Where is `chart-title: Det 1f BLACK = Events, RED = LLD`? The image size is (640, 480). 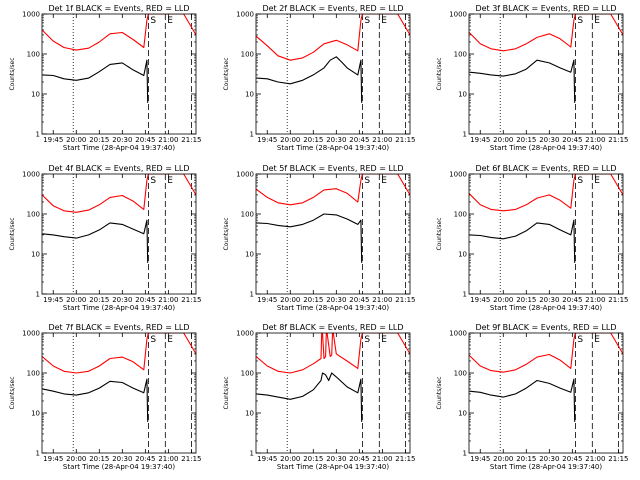 chart-title: Det 1f BLACK = Events, RED = LLD is located at coordinates (118, 8).